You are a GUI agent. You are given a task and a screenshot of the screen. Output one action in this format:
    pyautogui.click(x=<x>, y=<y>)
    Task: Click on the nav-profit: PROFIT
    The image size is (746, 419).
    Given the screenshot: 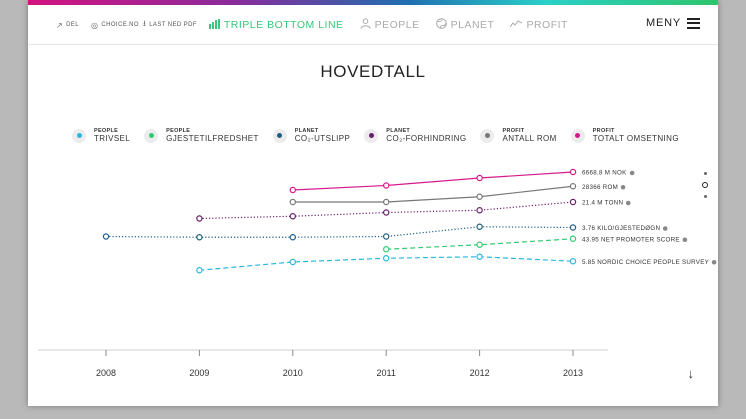 What is the action you would take?
    pyautogui.click(x=539, y=25)
    